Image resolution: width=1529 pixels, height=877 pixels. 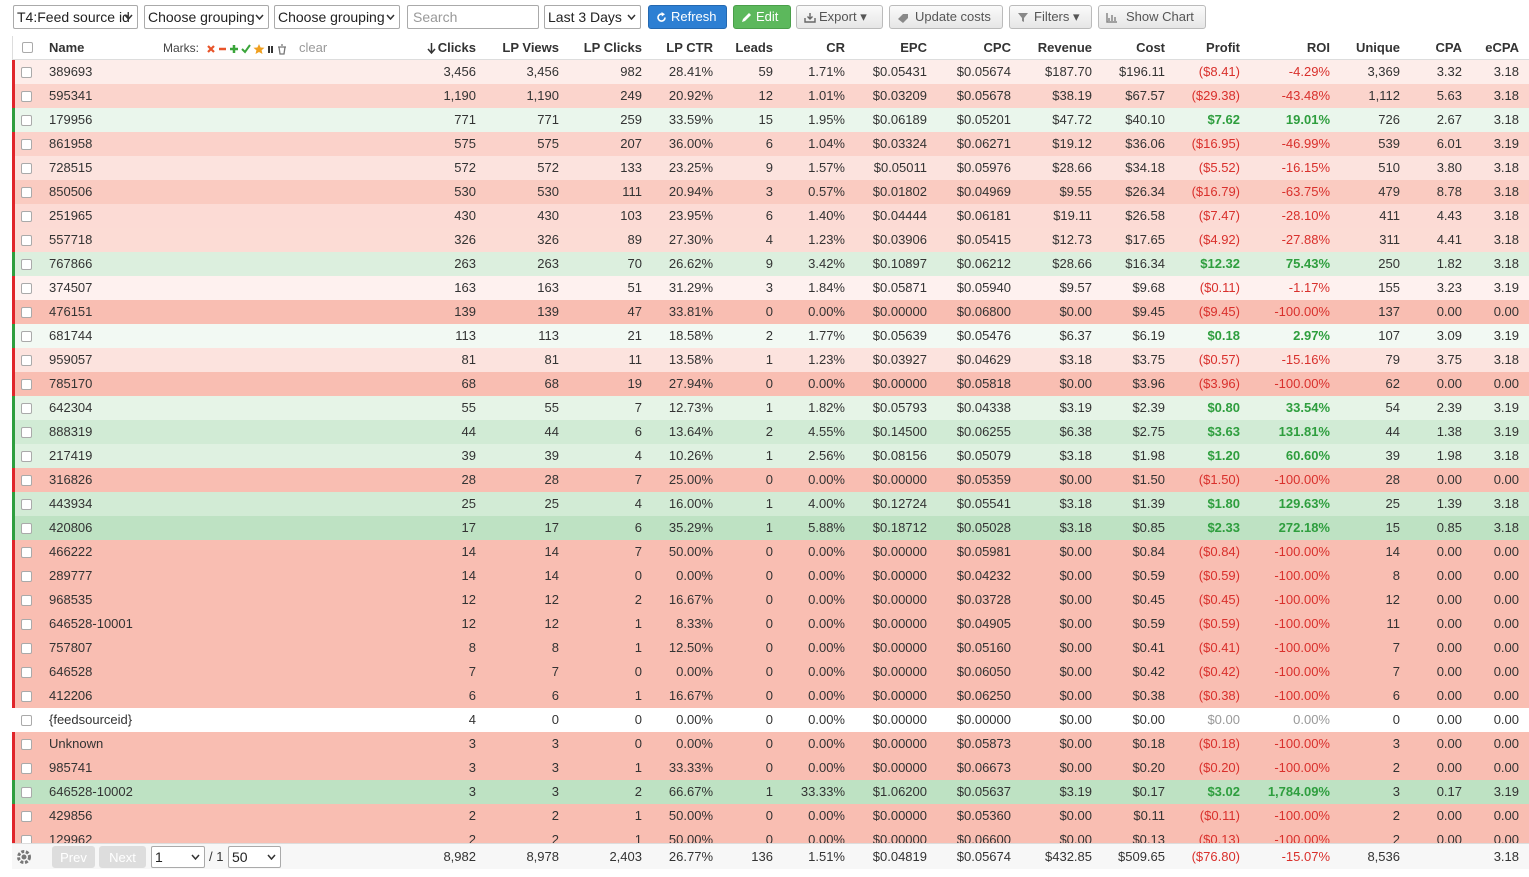 What do you see at coordinates (612, 47) in the screenshot?
I see `lp-clicks-header: LP Clicks` at bounding box center [612, 47].